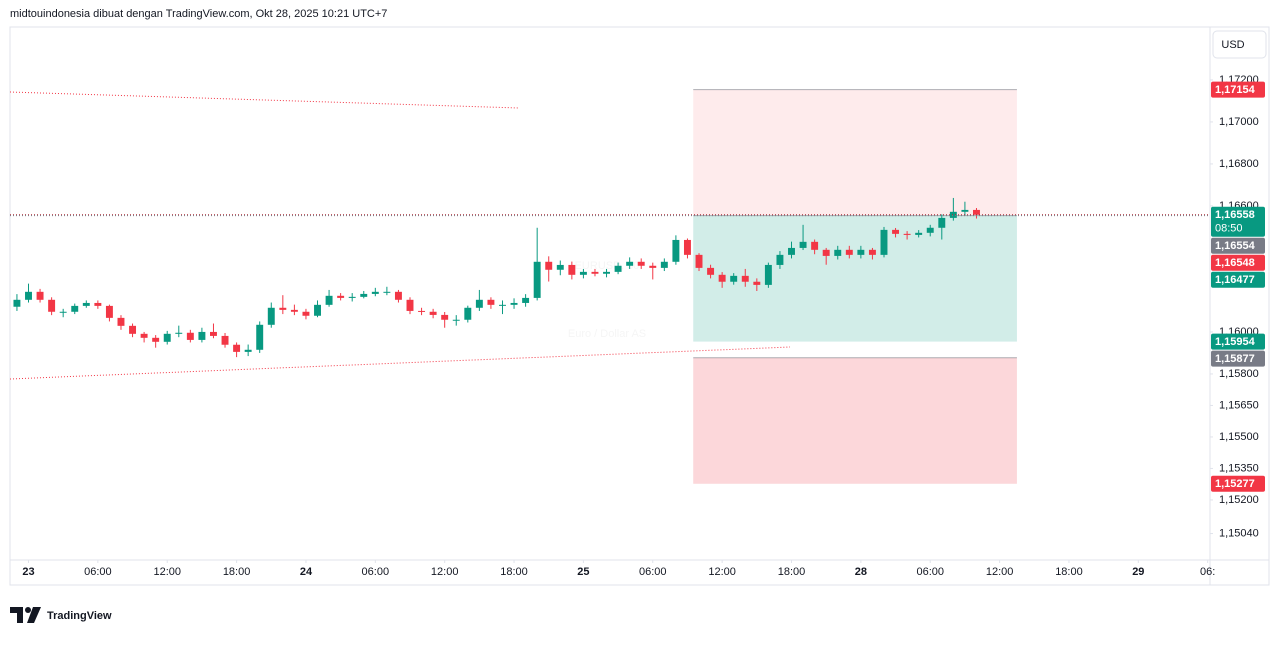 This screenshot has height=646, width=1281. Describe the element at coordinates (28, 572) in the screenshot. I see `x-tick-label: 23` at that location.